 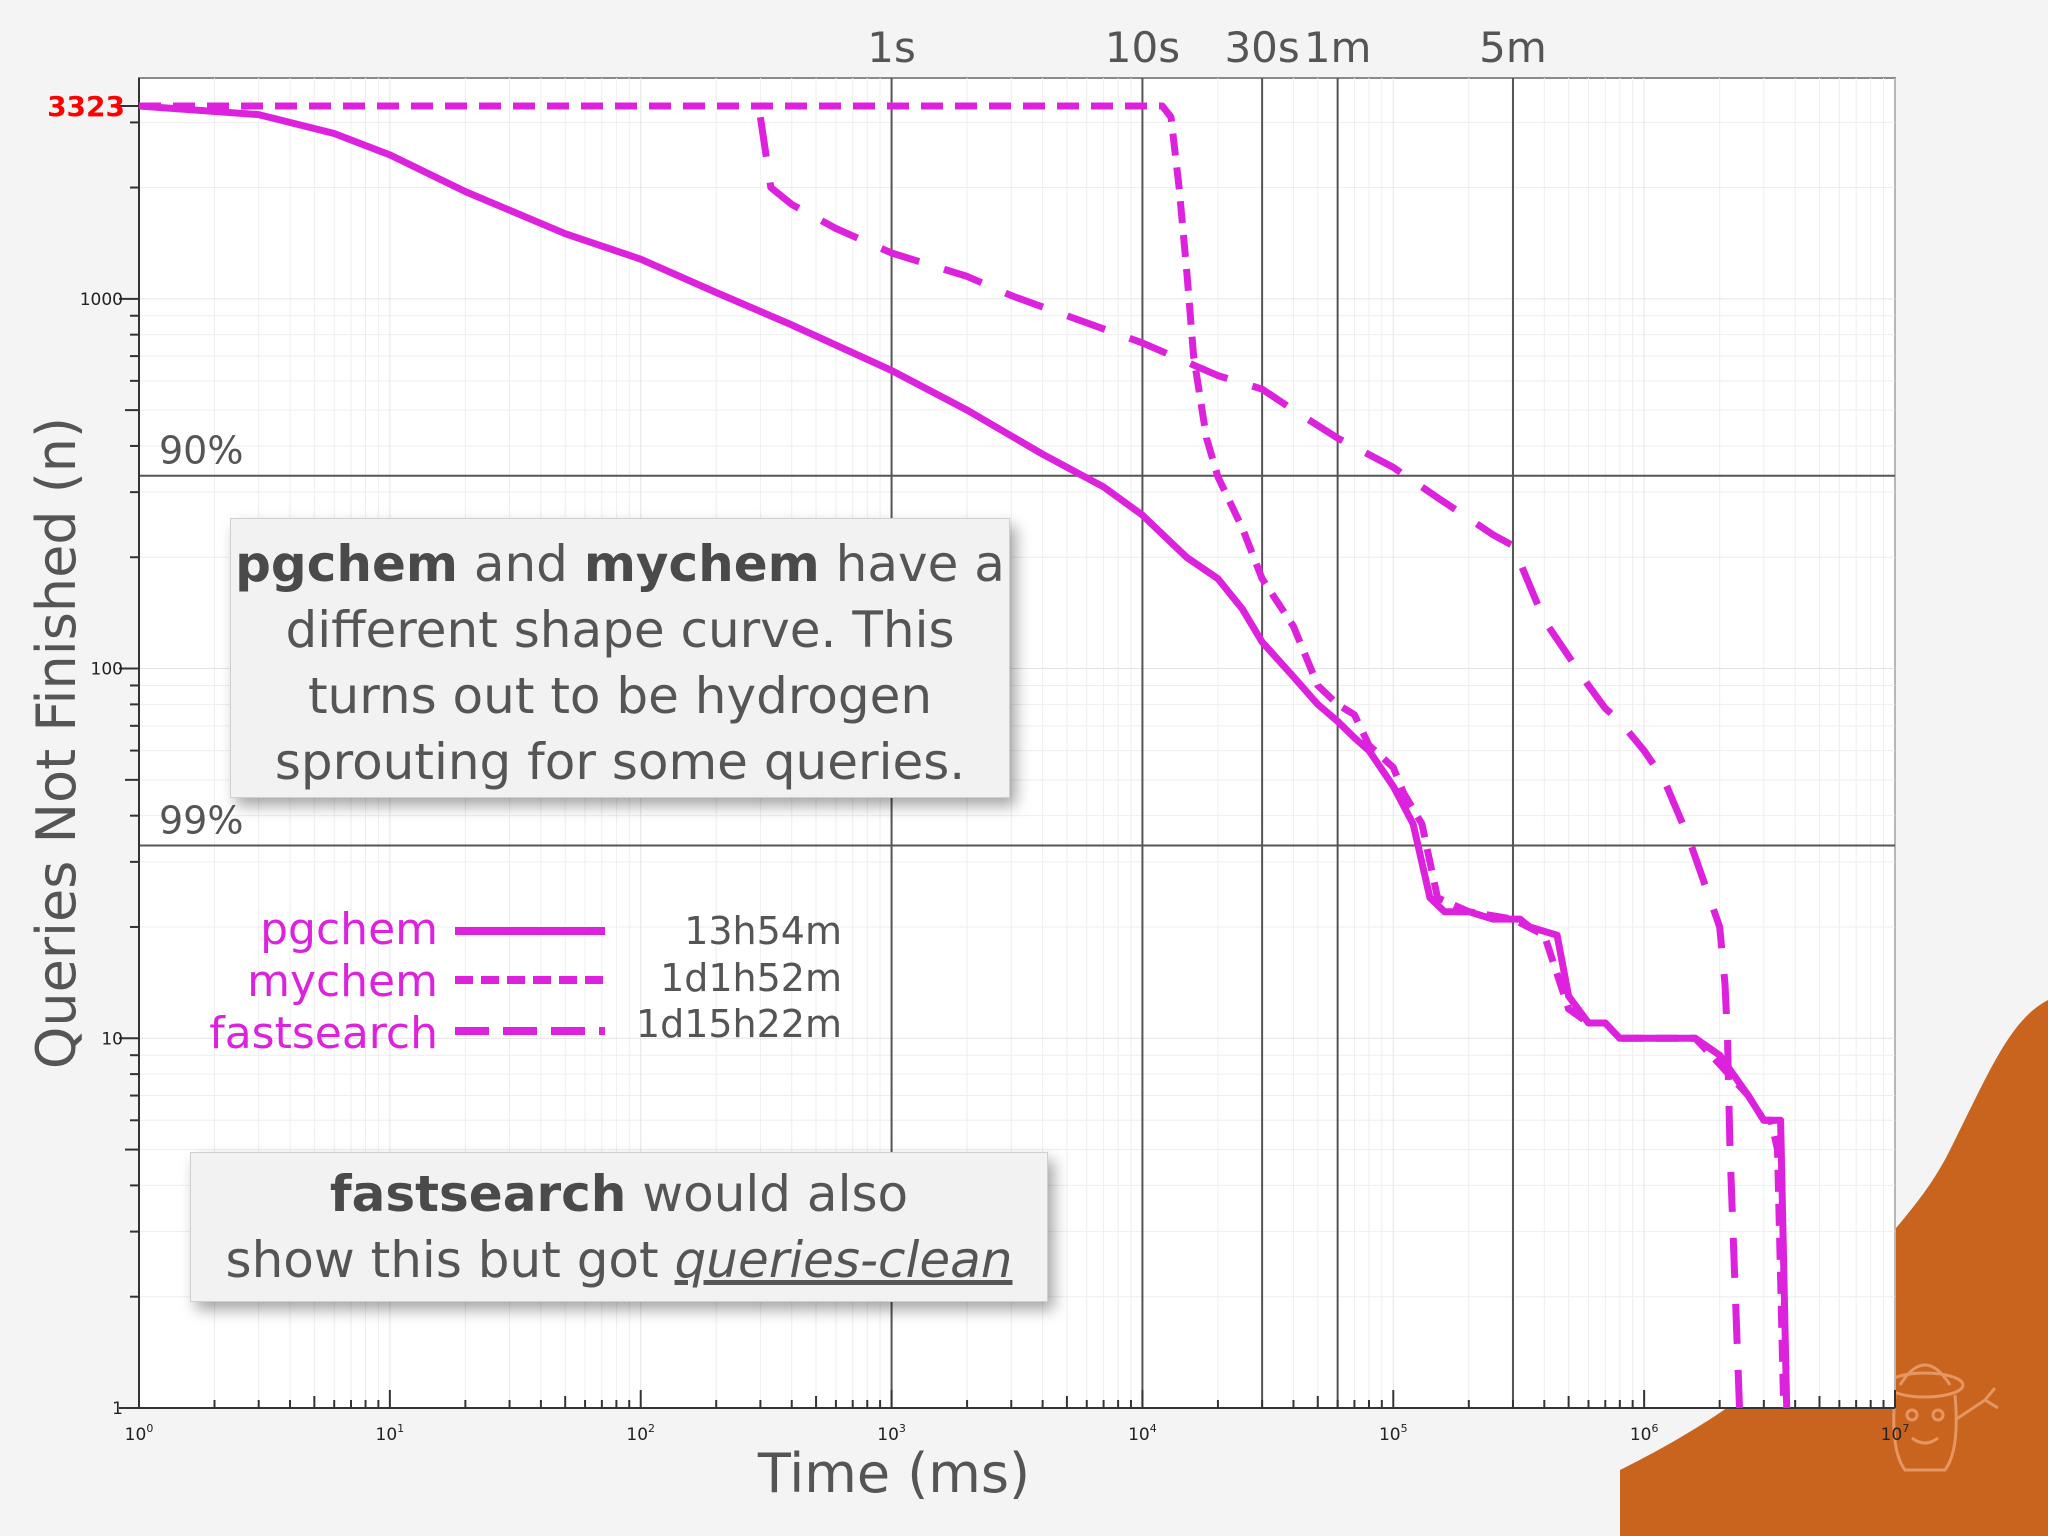 What do you see at coordinates (1017, 1417) in the screenshot?
I see `x-axis: 10⁰ 10¹ 10² 10³ 10⁴ 10⁵ 10⁶ 10⁷` at bounding box center [1017, 1417].